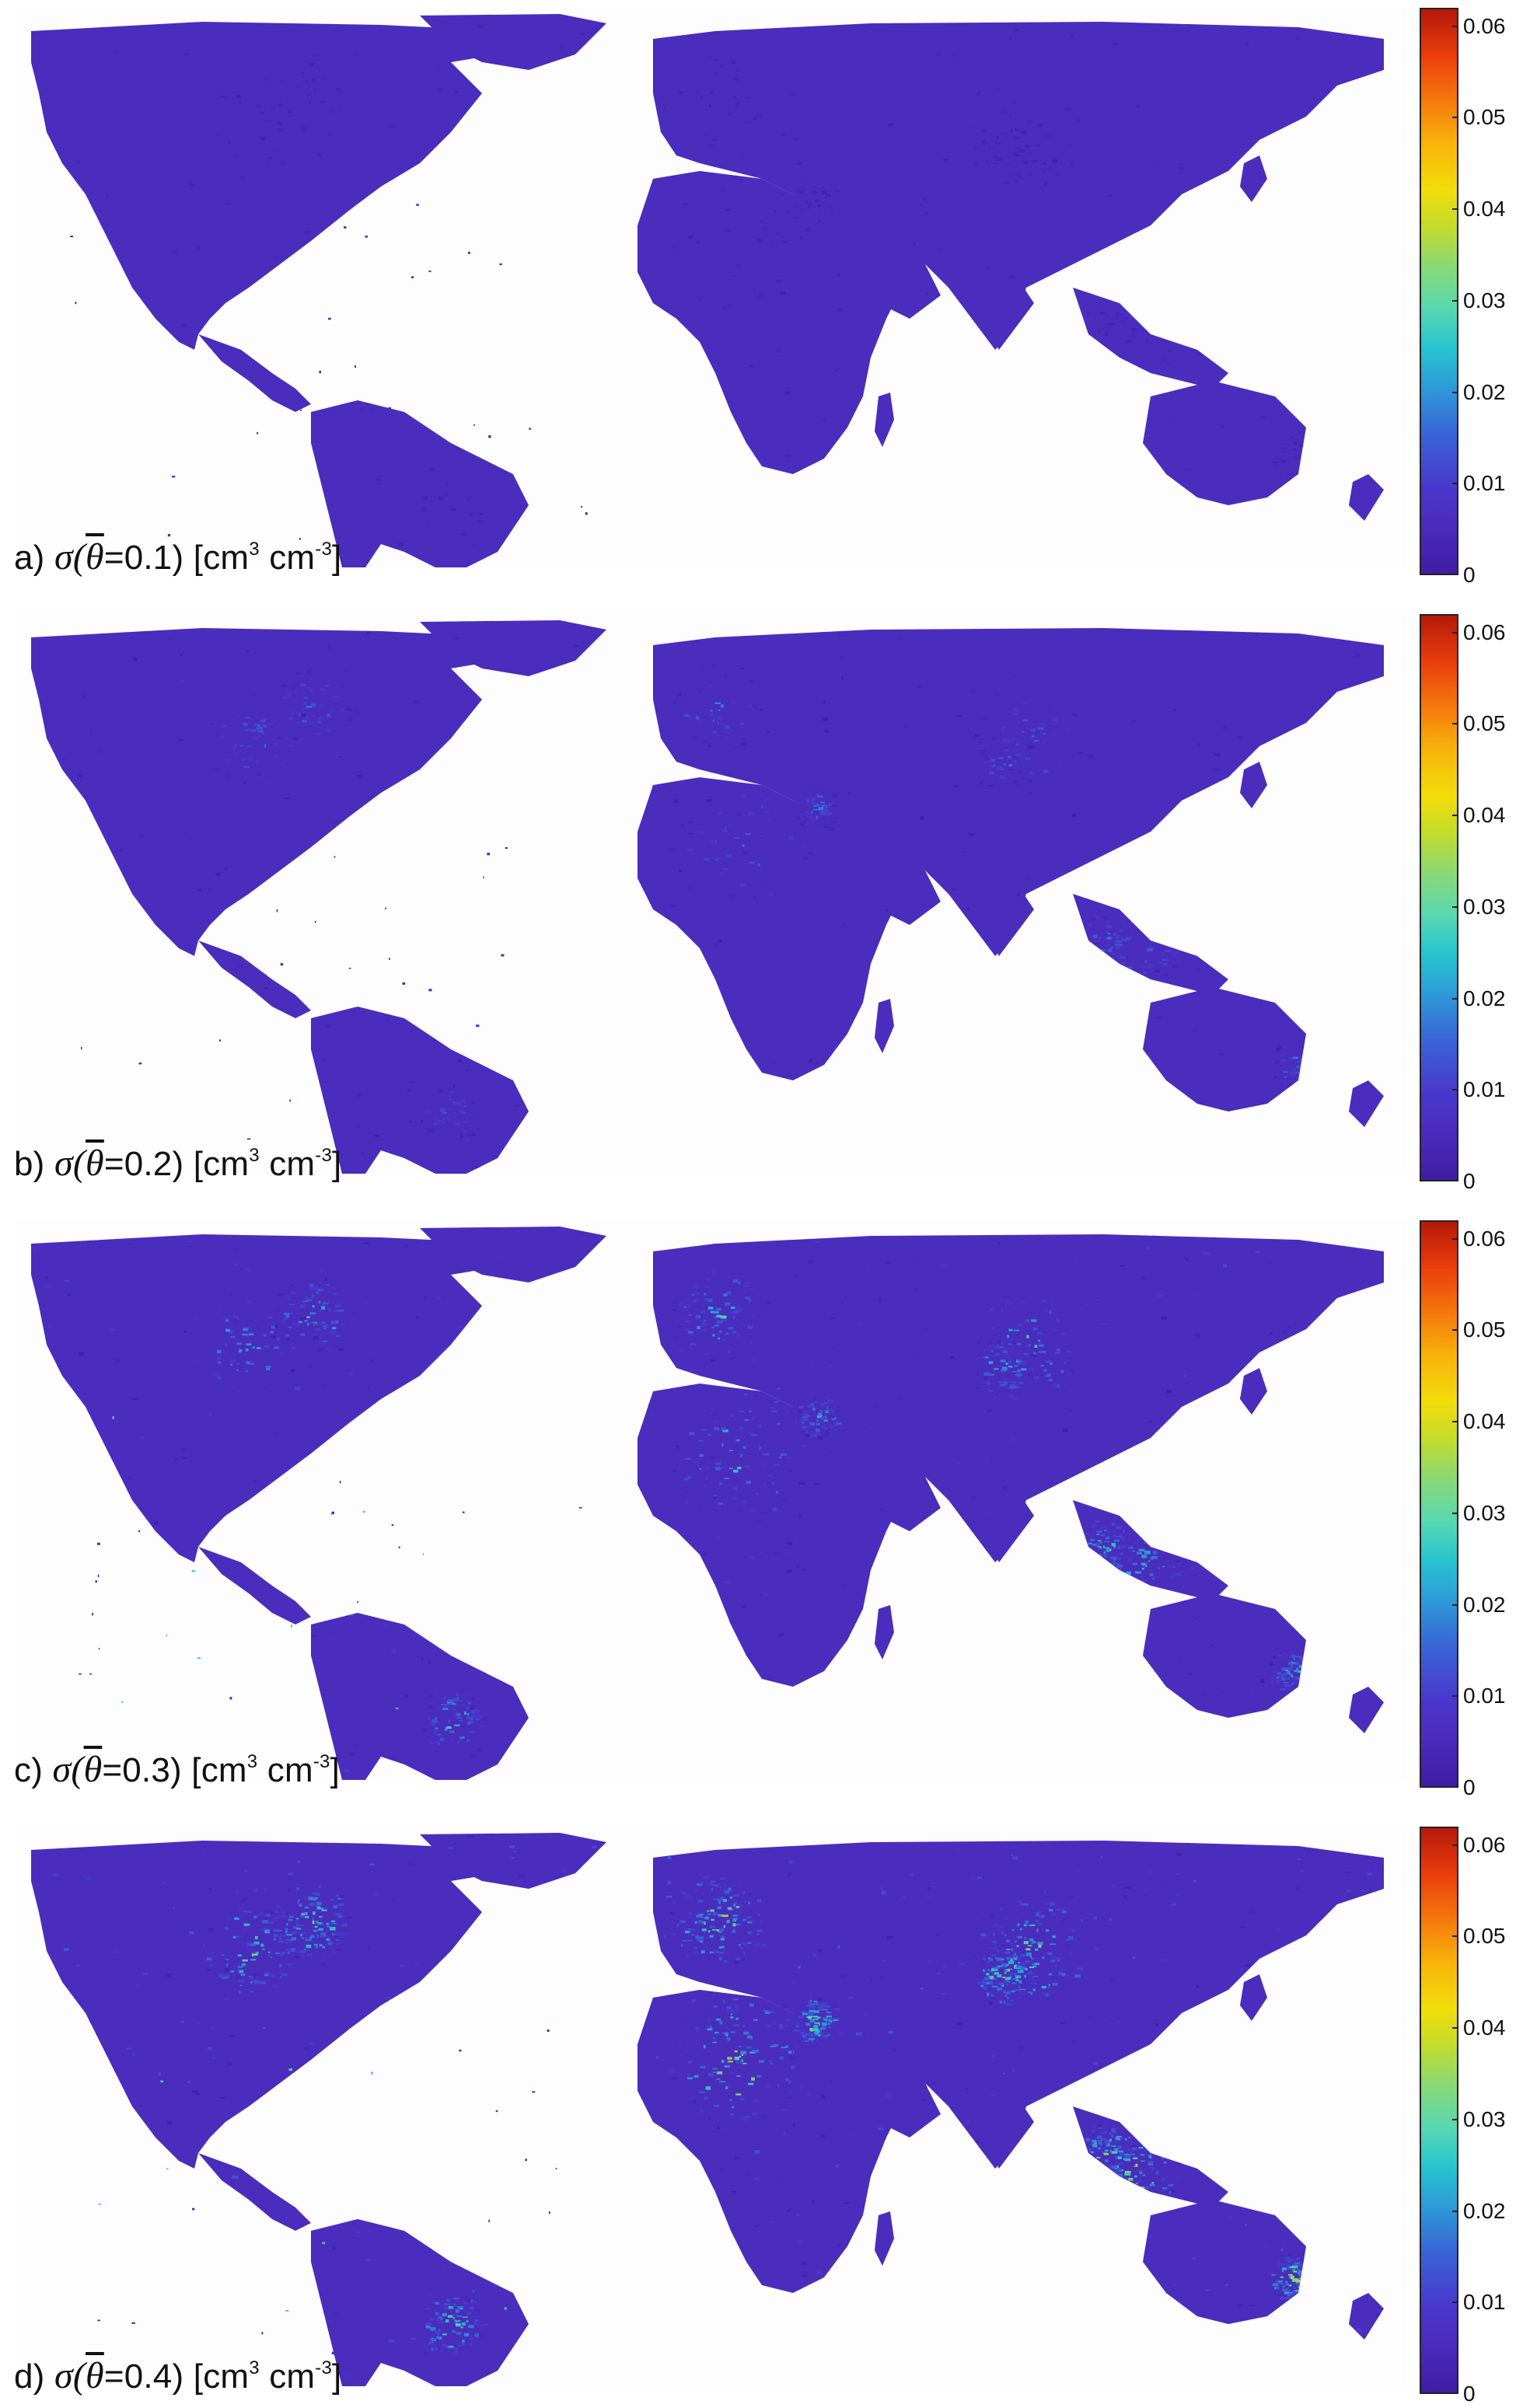  What do you see at coordinates (218, 1770) in the screenshot?
I see `units-open: [cm` at bounding box center [218, 1770].